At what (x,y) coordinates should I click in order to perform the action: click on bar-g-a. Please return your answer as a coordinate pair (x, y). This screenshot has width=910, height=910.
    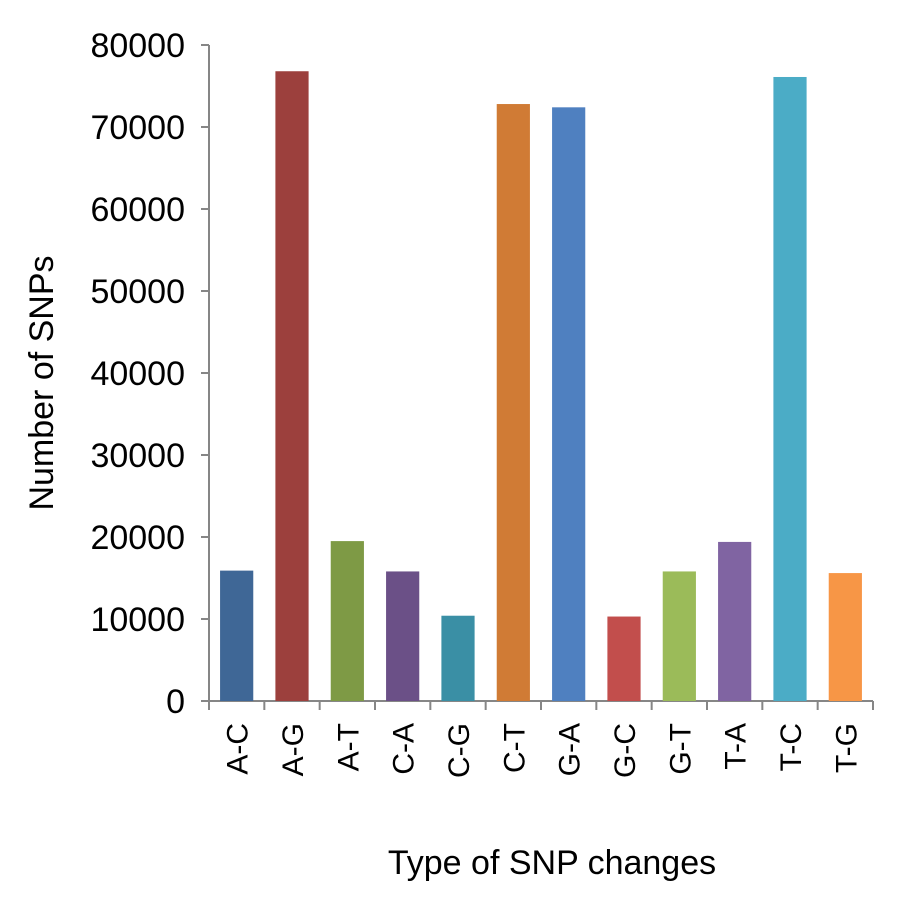
    Looking at the image, I should click on (569, 404).